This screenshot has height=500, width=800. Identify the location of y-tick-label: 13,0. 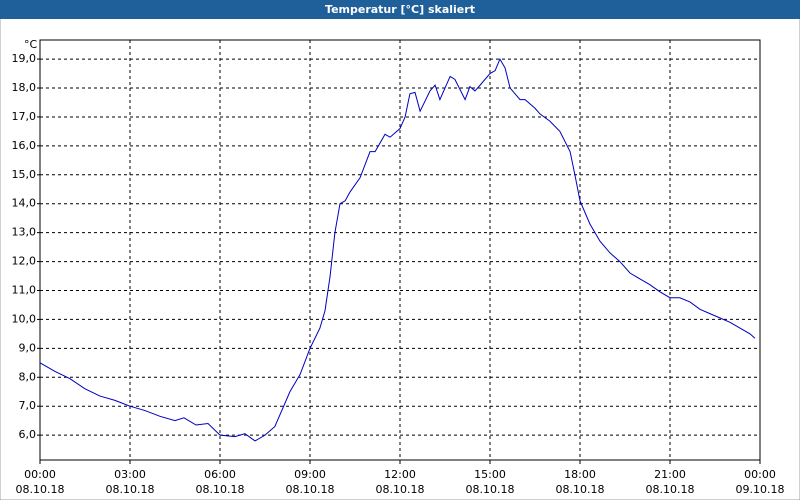
(24, 232).